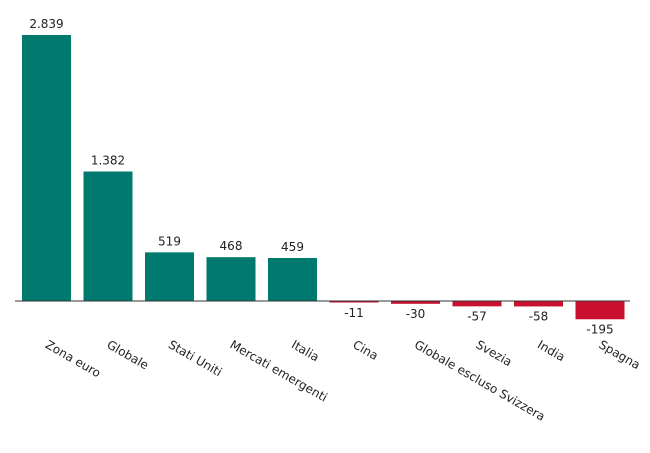 This screenshot has height=453, width=650. What do you see at coordinates (477, 316) in the screenshot?
I see `value-label: -57` at bounding box center [477, 316].